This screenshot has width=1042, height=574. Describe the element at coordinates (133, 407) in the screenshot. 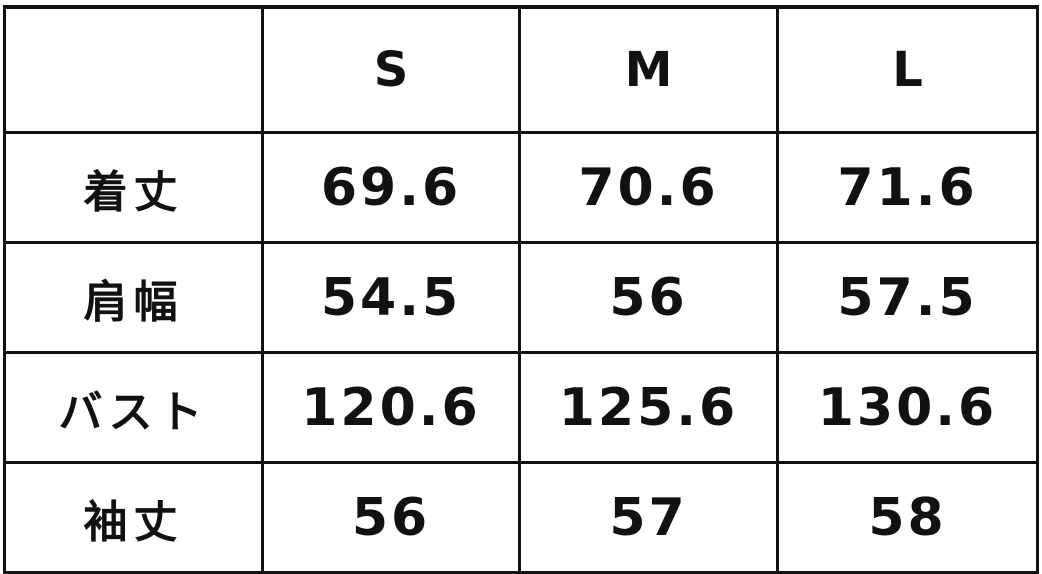

I see `row-label: バスト` at that location.